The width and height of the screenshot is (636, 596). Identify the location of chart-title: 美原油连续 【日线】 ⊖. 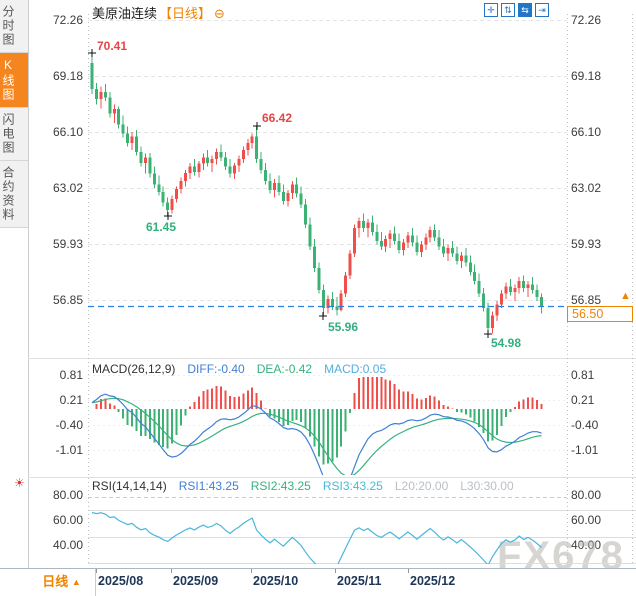
(158, 12).